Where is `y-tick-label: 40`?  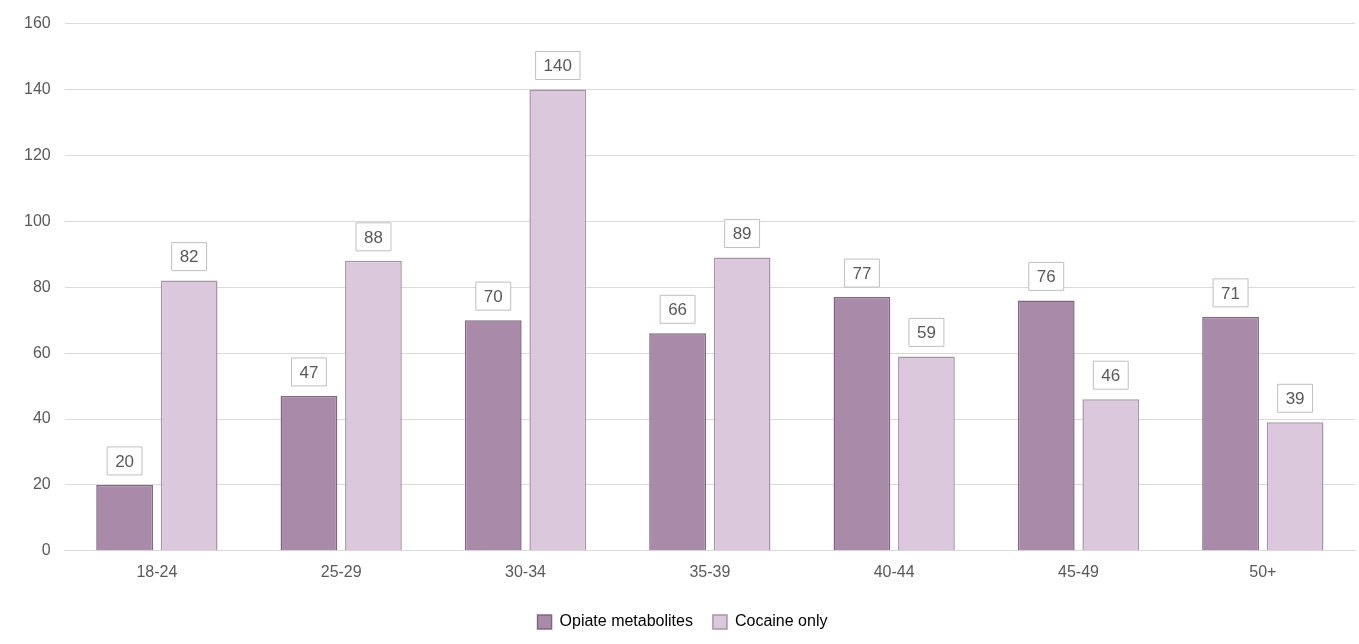
y-tick-label: 40 is located at coordinates (41, 418).